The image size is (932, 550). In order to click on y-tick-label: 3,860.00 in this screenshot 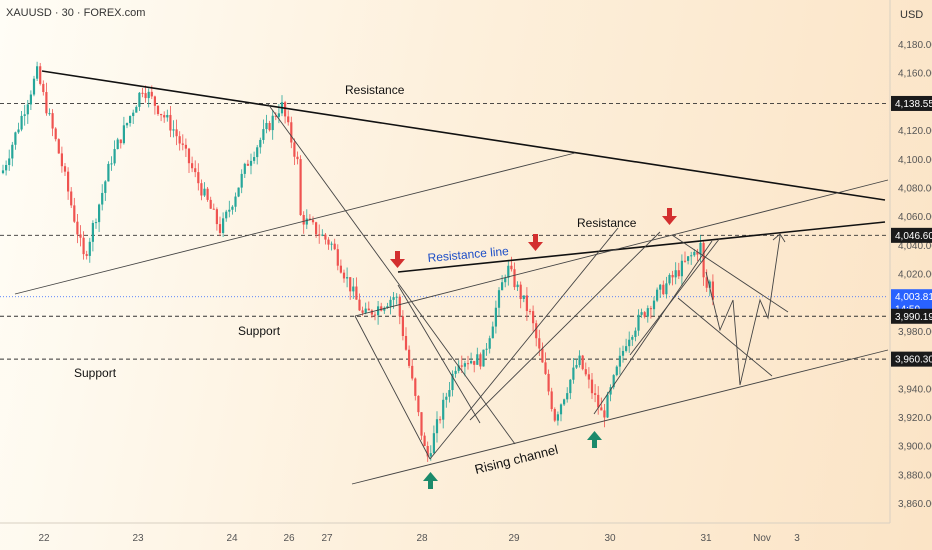, I will do `click(915, 504)`.